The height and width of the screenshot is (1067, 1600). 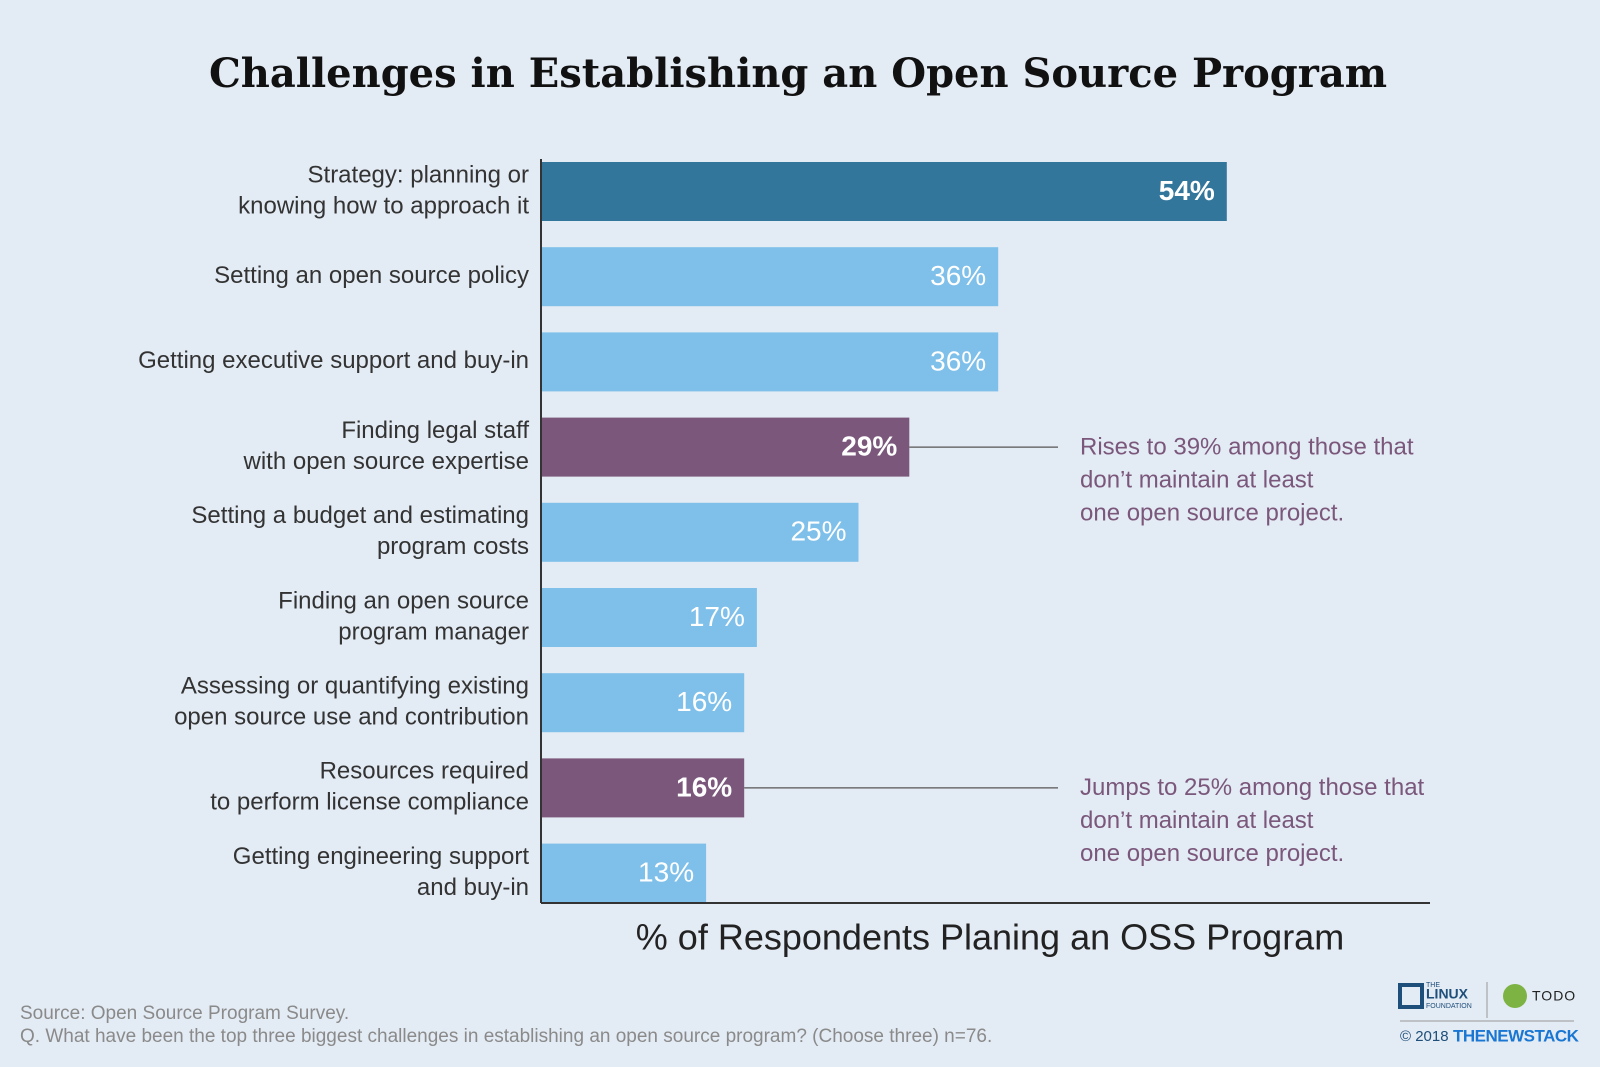 What do you see at coordinates (418, 174) in the screenshot?
I see `category-label: Strategy: planning or` at bounding box center [418, 174].